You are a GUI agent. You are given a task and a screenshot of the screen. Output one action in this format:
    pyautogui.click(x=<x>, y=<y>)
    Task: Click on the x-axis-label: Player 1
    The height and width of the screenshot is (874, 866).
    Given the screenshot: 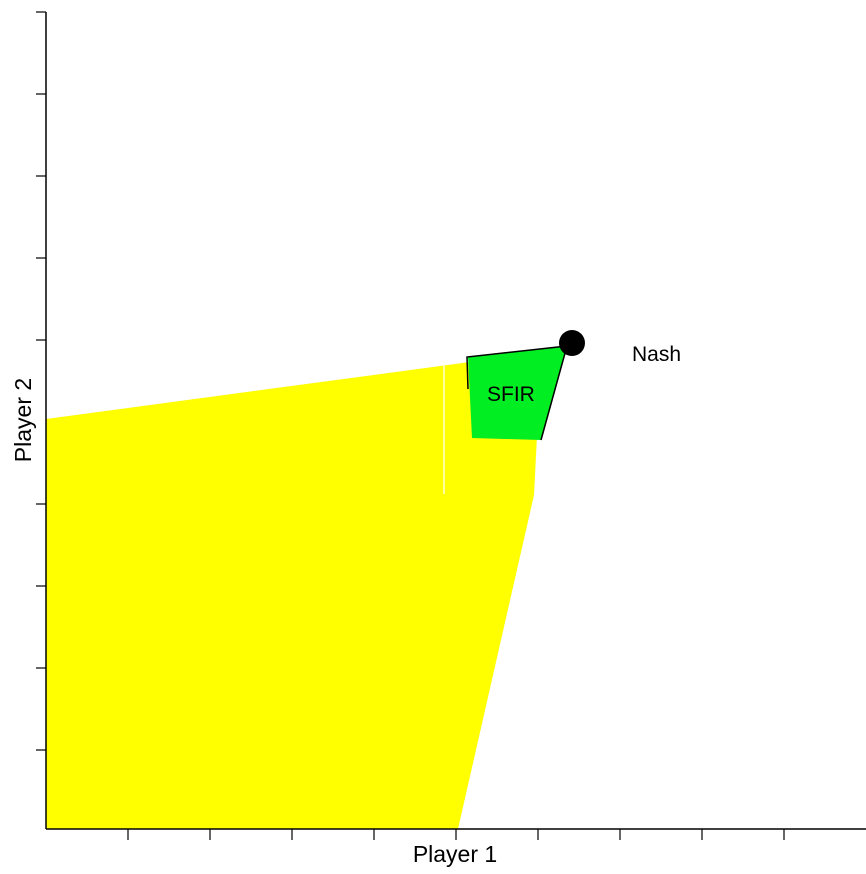 What is the action you would take?
    pyautogui.click(x=455, y=854)
    